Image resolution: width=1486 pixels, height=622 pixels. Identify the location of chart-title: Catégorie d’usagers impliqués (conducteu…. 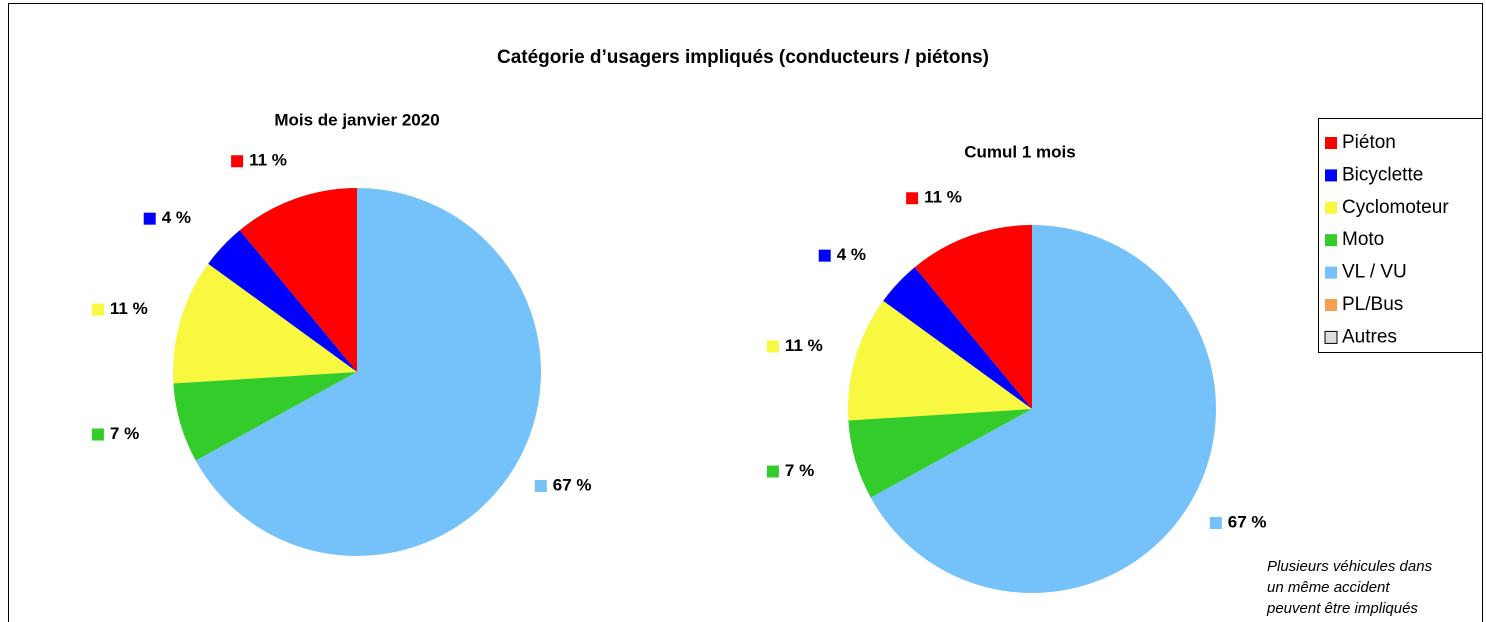
(743, 57).